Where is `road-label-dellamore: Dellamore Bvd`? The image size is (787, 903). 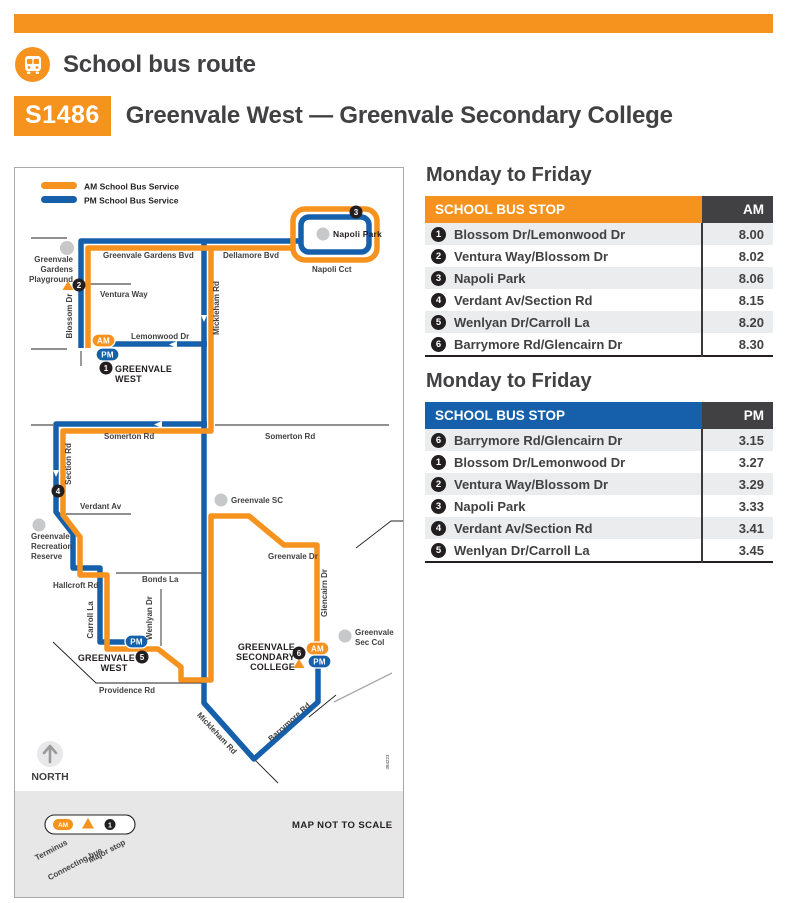 road-label-dellamore: Dellamore Bvd is located at coordinates (251, 255).